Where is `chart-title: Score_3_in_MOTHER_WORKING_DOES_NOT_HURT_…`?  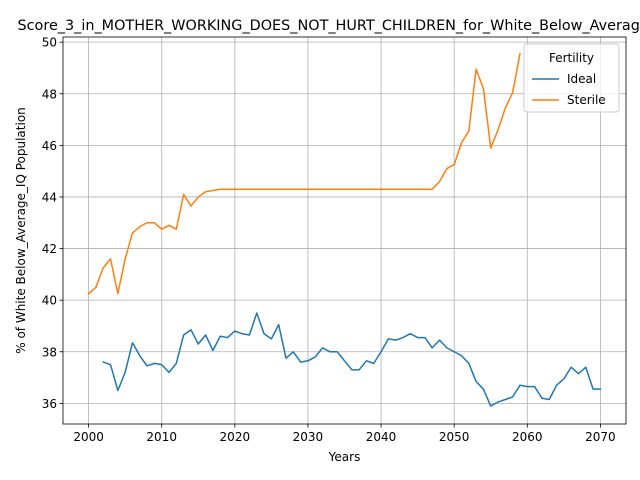 chart-title: Score_3_in_MOTHER_WORKING_DOES_NOT_HURT_… is located at coordinates (329, 26).